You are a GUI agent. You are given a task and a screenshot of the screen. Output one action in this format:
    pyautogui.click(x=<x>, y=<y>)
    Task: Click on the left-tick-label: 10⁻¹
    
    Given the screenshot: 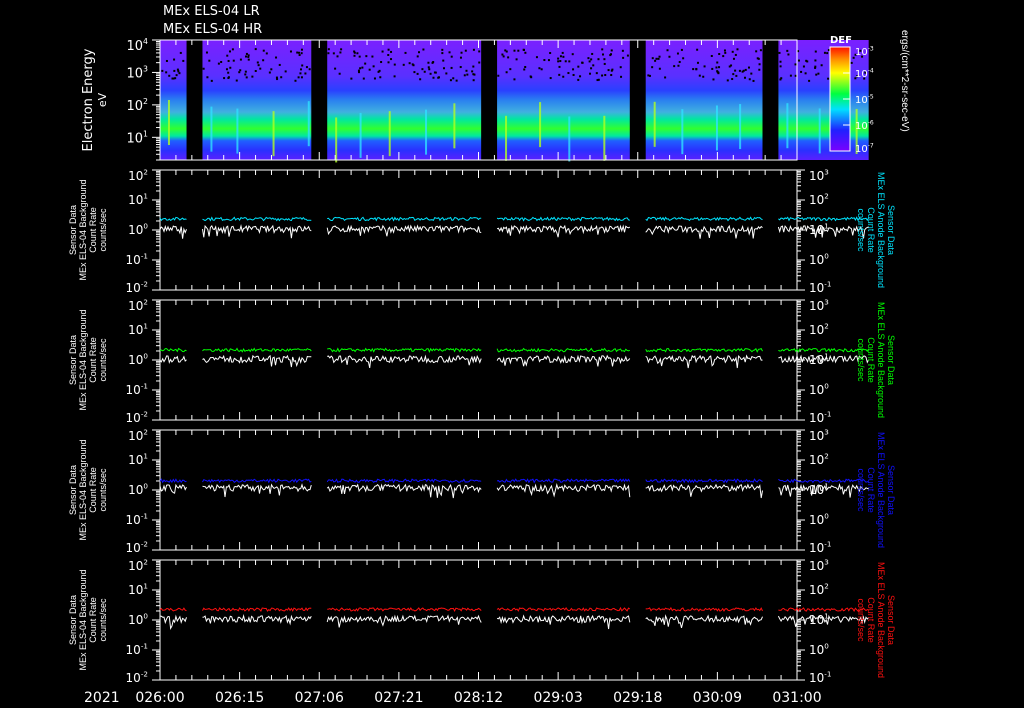 What is the action you would take?
    pyautogui.click(x=137, y=389)
    